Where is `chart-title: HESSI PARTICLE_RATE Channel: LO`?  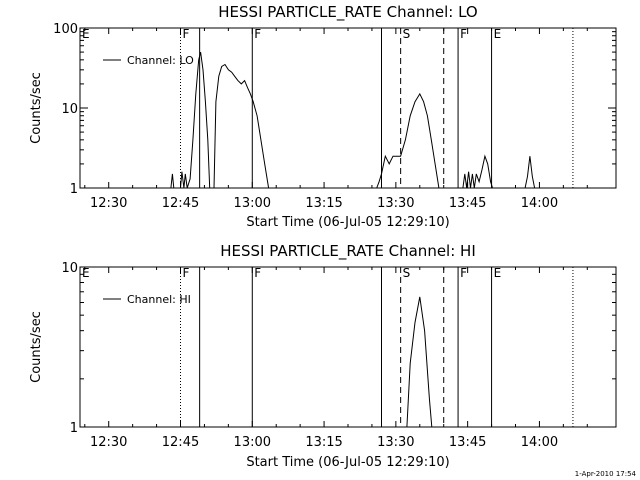 chart-title: HESSI PARTICLE_RATE Channel: LO is located at coordinates (347, 12).